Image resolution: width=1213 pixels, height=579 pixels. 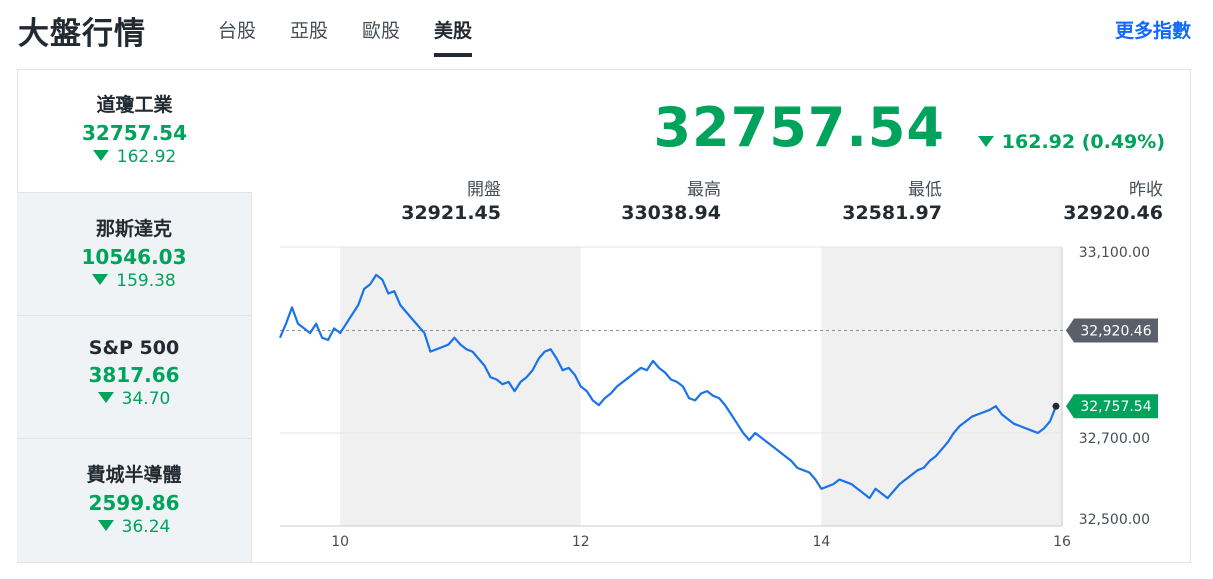 What do you see at coordinates (892, 199) in the screenshot?
I see `stat-low: 最低 32581.97` at bounding box center [892, 199].